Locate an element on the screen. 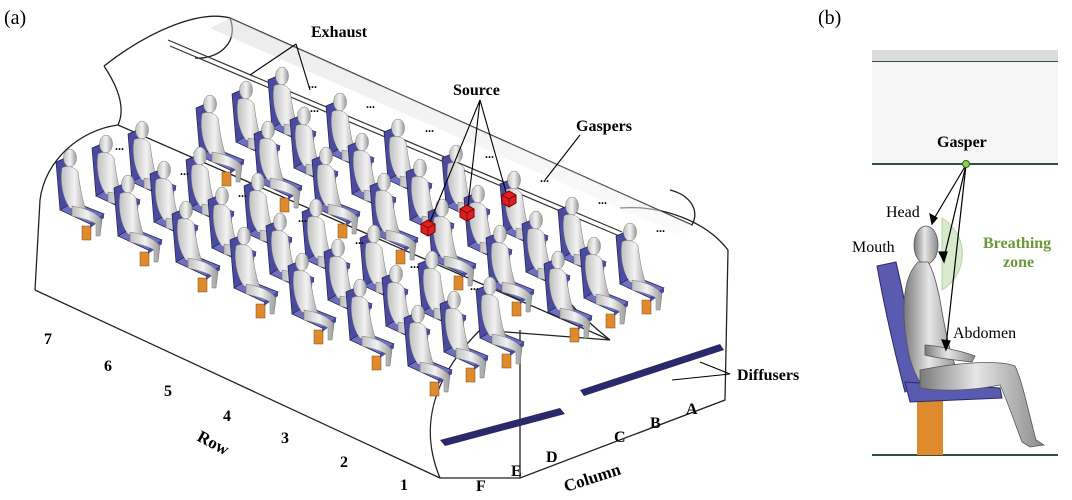 This screenshot has width=1072, height=500. mannequin-b is located at coordinates (974, 336).